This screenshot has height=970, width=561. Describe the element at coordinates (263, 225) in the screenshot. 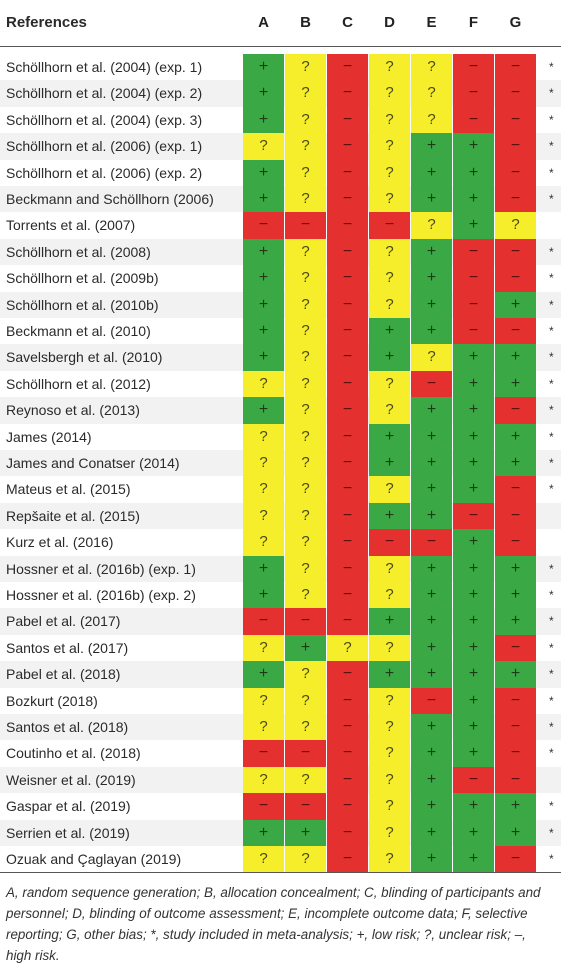

I see `risk-cell-a: −` at that location.